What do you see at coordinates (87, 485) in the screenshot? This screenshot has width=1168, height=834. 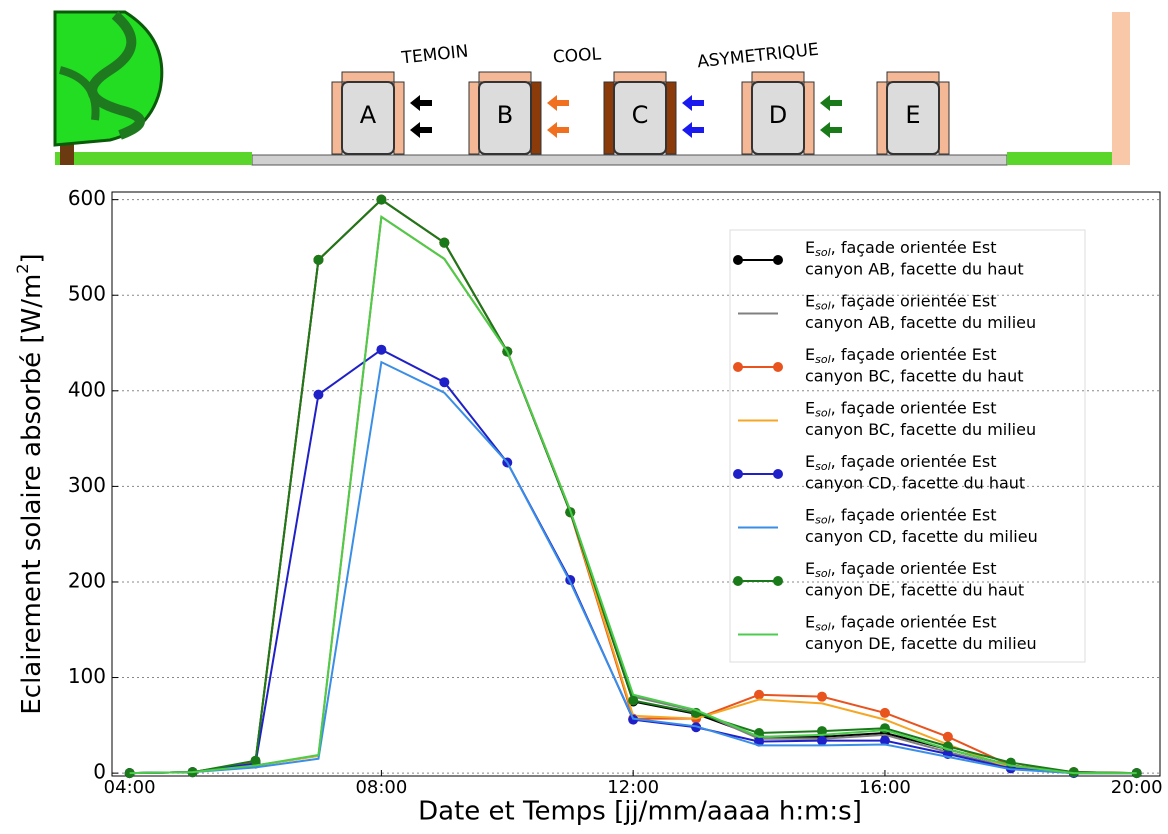 I see `y-tick-label: 300` at bounding box center [87, 485].